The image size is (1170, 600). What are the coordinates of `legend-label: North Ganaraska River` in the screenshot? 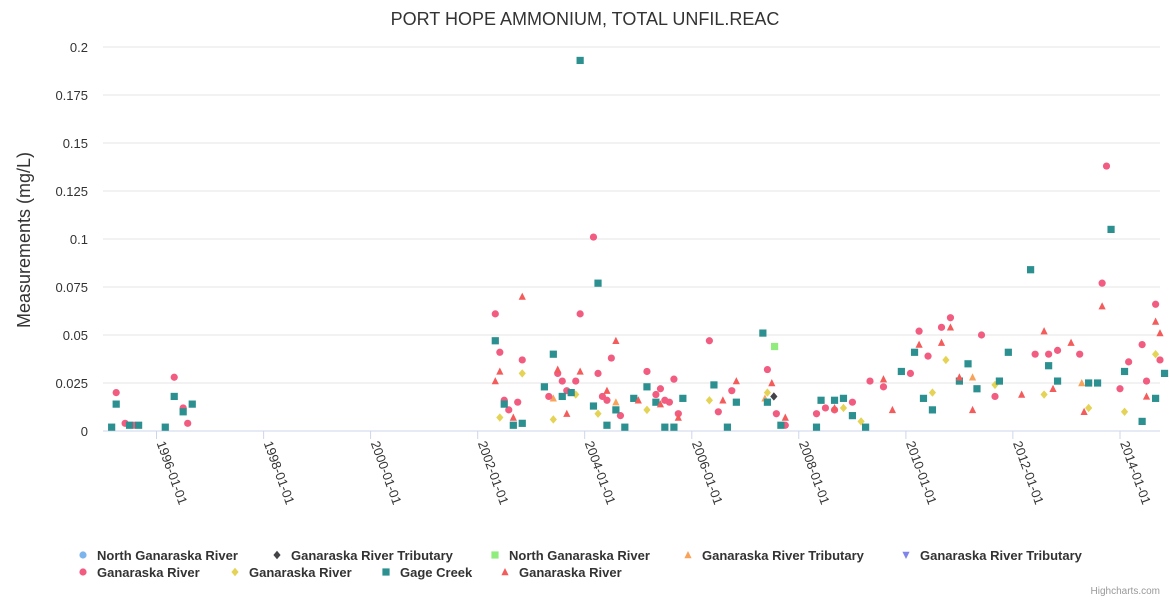 It's located at (579, 555).